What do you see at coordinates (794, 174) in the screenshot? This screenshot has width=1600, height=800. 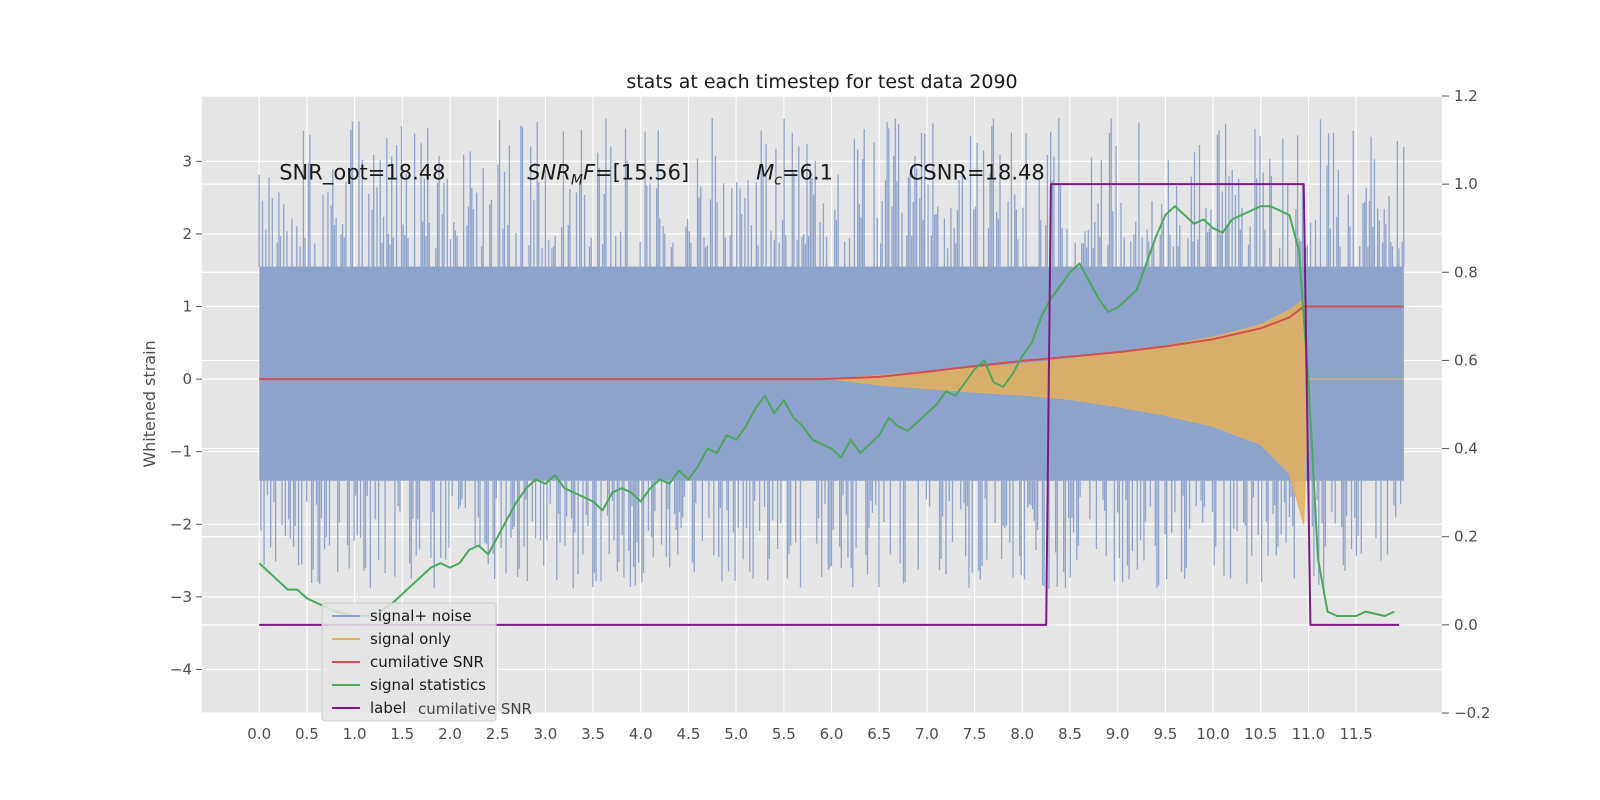 I see `annotation-3: Mc=6.1` at bounding box center [794, 174].